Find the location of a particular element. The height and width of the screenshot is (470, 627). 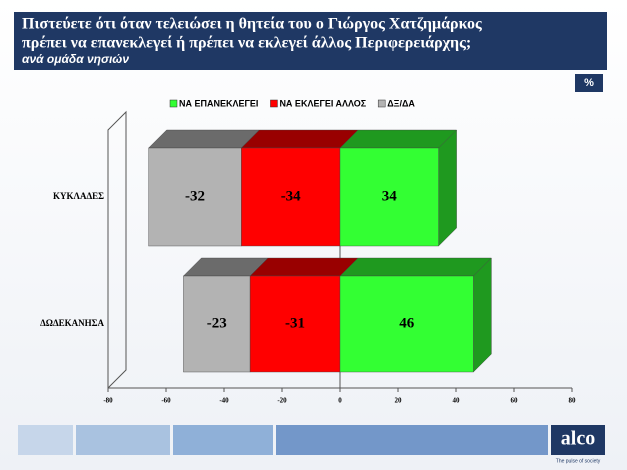

unit-badge is located at coordinates (589, 83).